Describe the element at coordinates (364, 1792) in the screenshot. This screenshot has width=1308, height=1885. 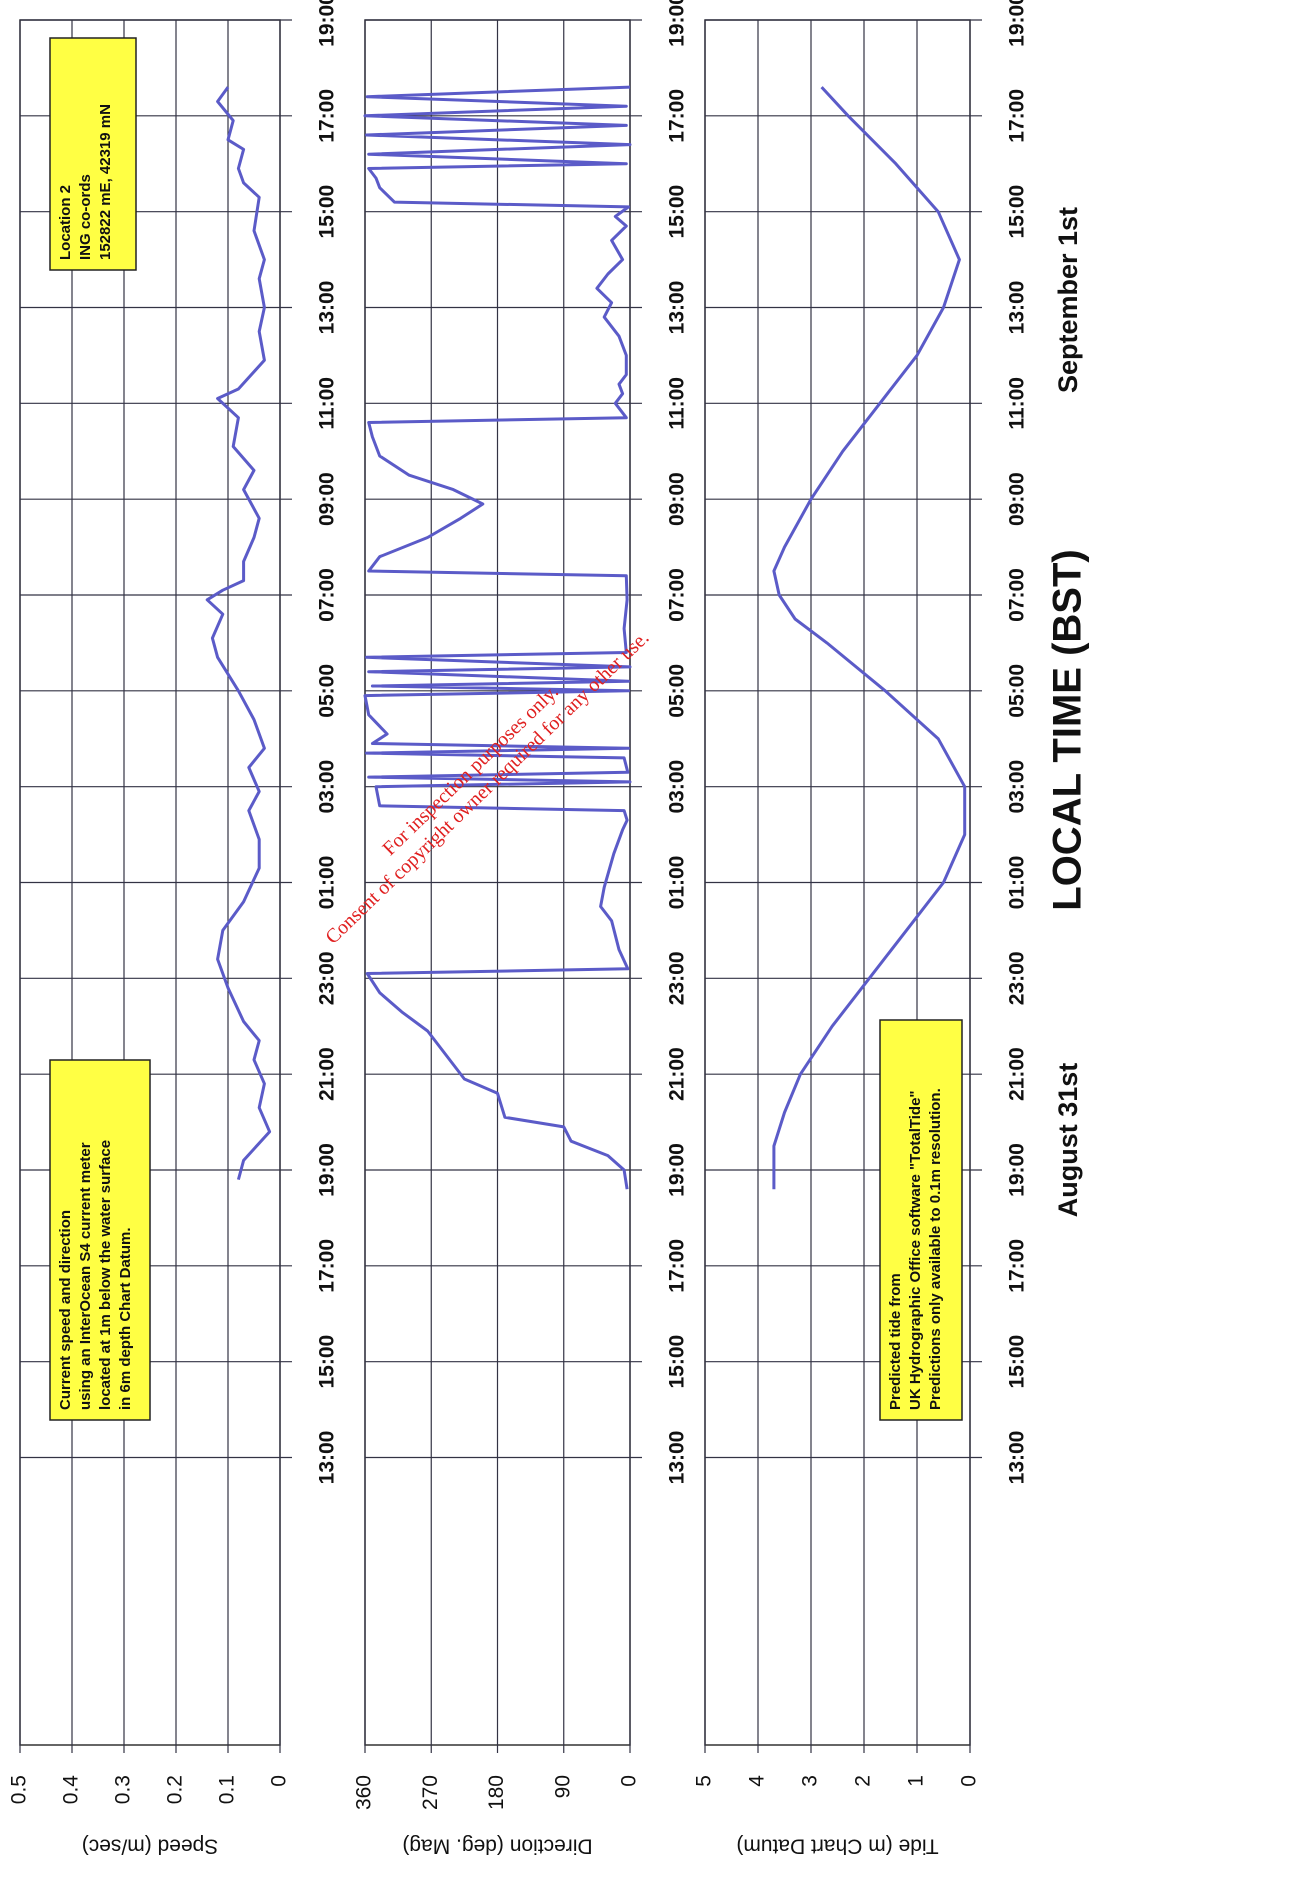
I see `y-tick-label: 360` at that location.